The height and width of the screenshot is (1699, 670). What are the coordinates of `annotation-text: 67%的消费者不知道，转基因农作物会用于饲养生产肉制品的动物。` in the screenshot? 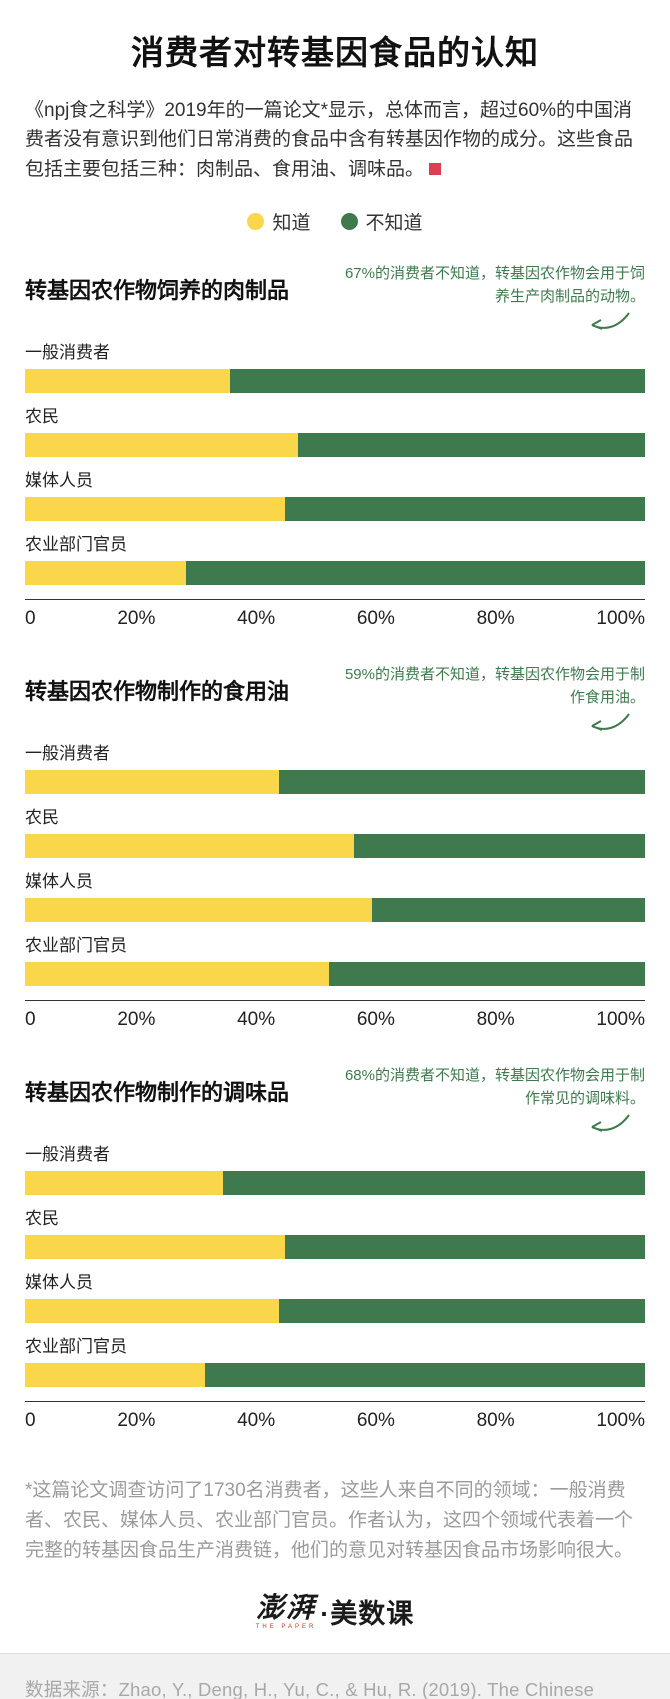 It's located at (494, 285).